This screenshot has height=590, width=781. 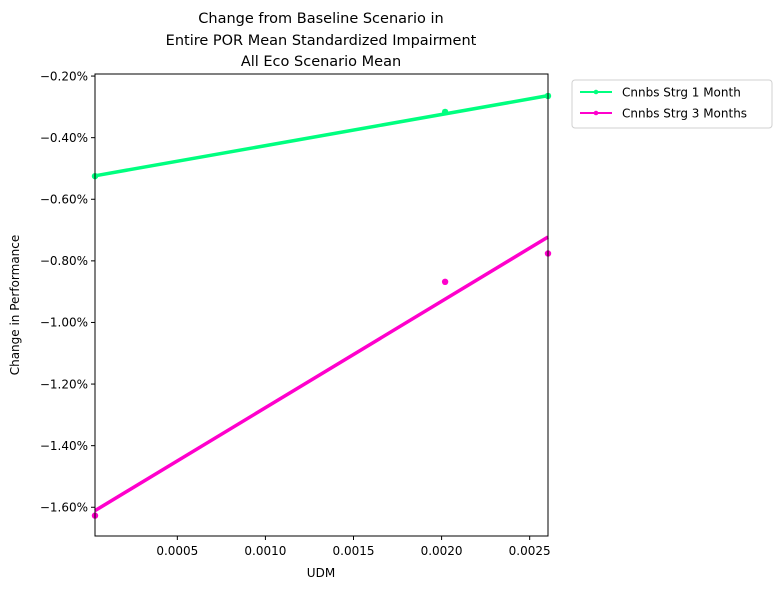 I want to click on series-fit-line, so click(x=321, y=135).